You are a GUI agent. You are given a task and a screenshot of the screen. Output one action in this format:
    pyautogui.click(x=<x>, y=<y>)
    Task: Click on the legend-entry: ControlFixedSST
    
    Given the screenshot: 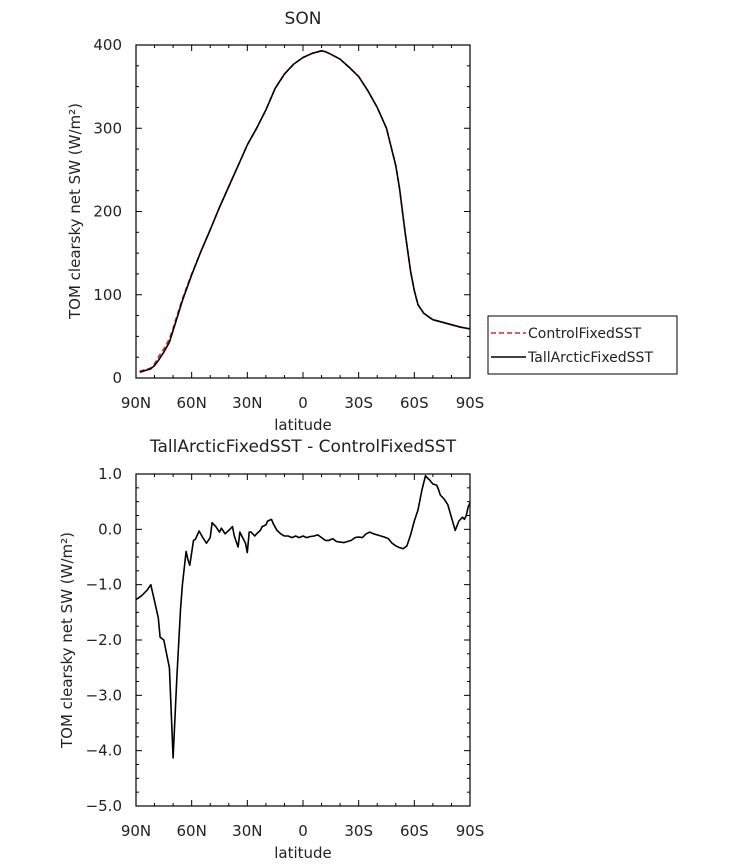 What is the action you would take?
    pyautogui.click(x=585, y=334)
    